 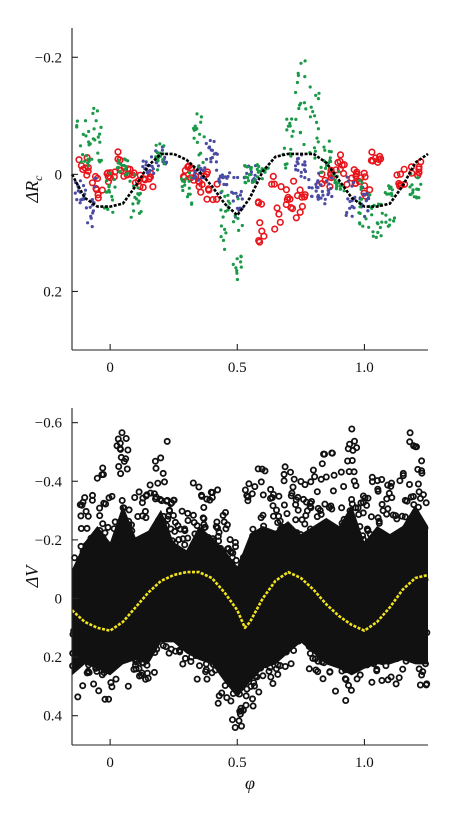 I want to click on y-axis-title-subscript: c, so click(x=38, y=178).